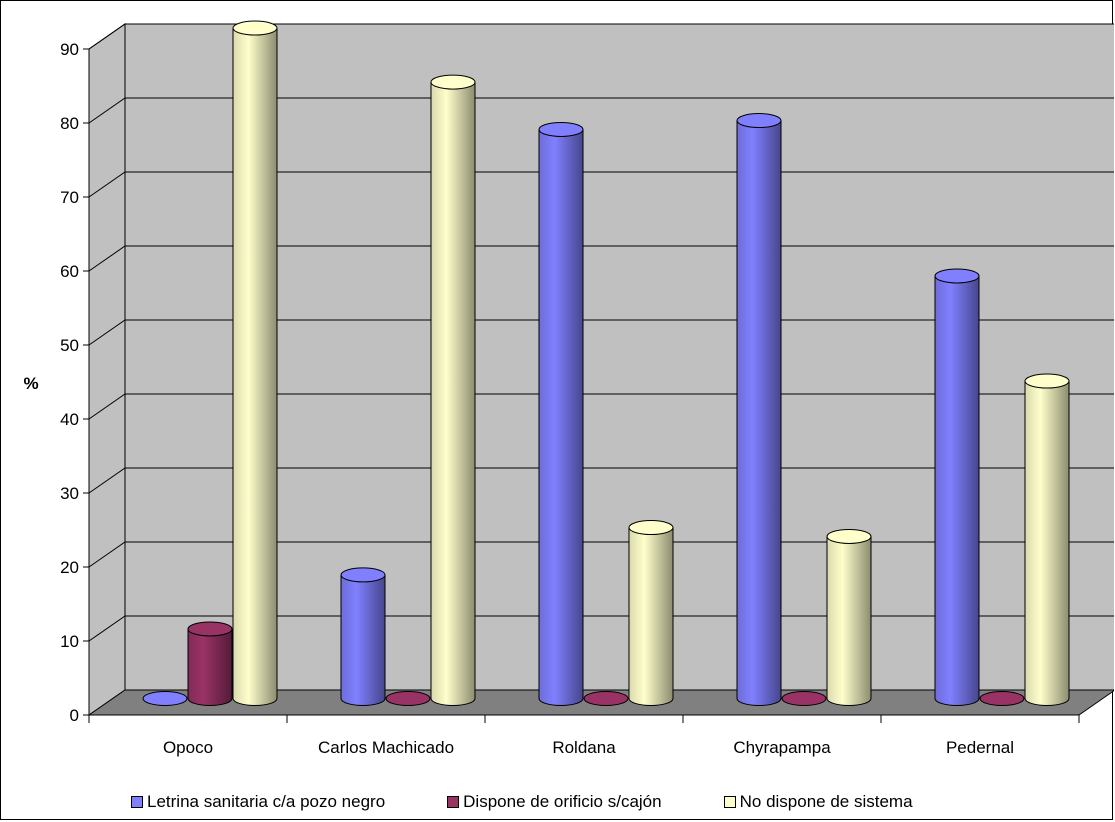 This screenshot has height=822, width=1115. What do you see at coordinates (30, 383) in the screenshot?
I see `y-axis-label: %` at bounding box center [30, 383].